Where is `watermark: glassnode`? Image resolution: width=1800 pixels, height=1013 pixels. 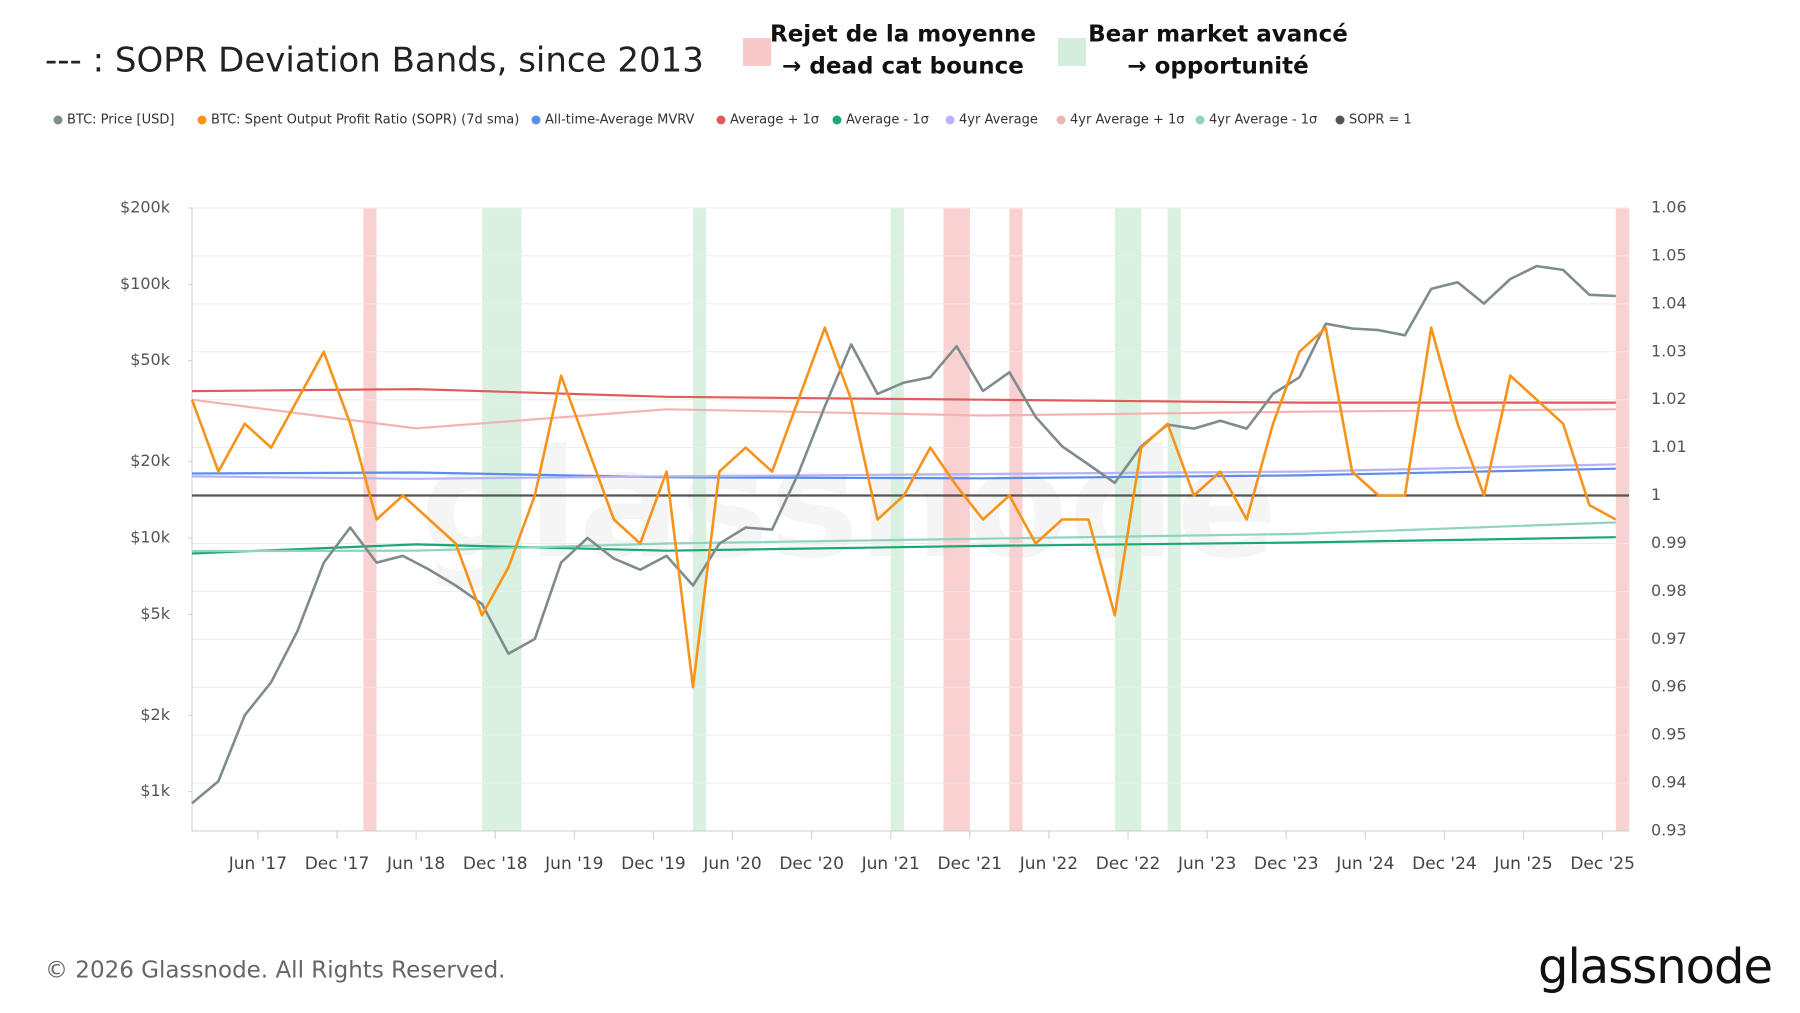
watermark: glassnode is located at coordinates (849, 505).